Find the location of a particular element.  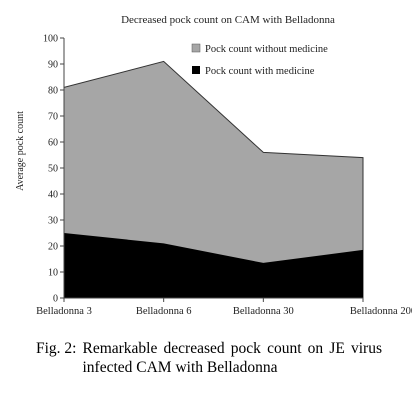

x-tick-label: Belladonna 200 is located at coordinates (381, 311).